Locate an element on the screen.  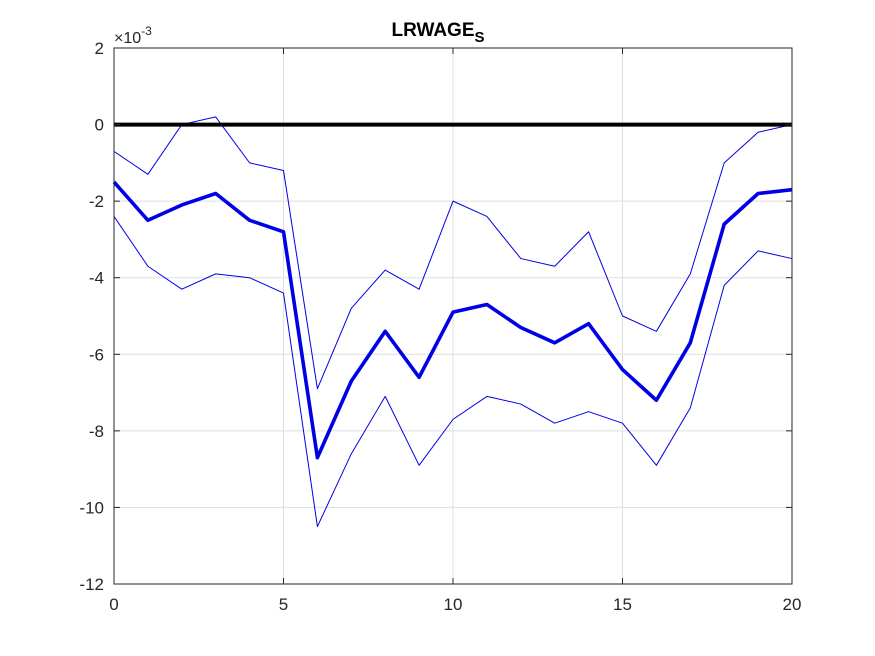
y-exponent-prefix: ×10 is located at coordinates (127, 38).